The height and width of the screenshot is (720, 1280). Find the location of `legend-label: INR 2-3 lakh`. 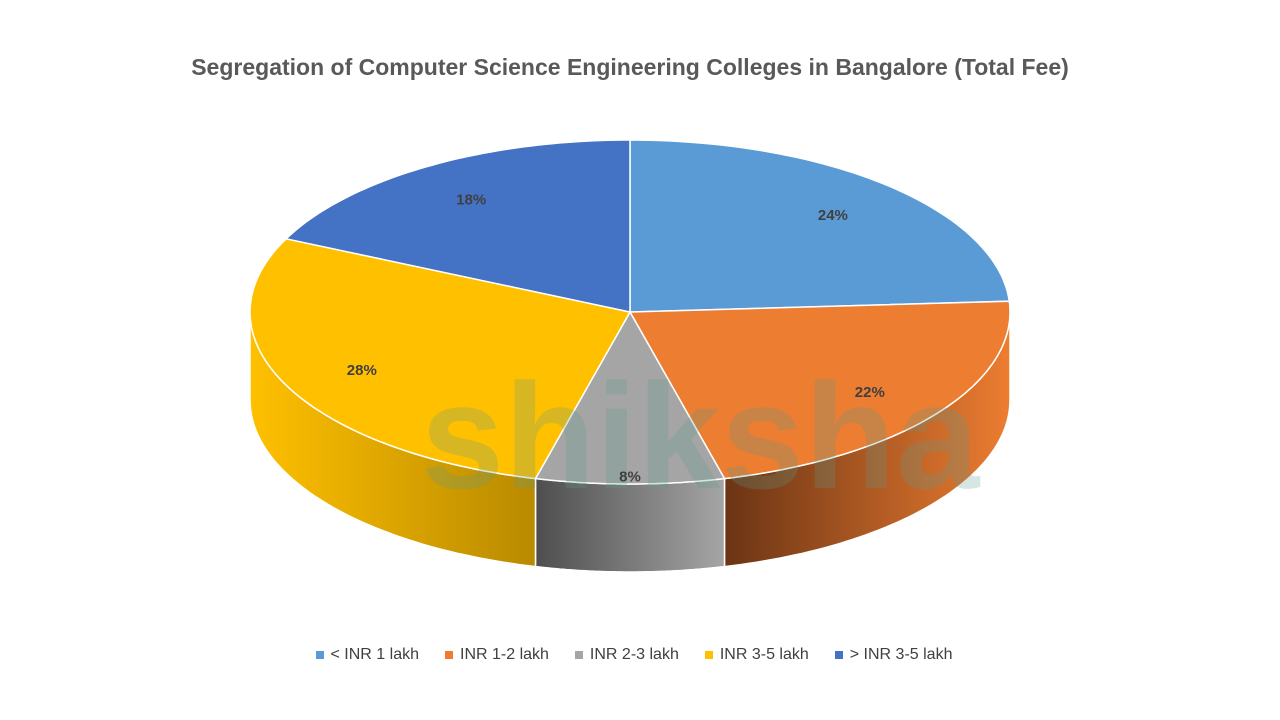

legend-label: INR 2-3 lakh is located at coordinates (634, 654).